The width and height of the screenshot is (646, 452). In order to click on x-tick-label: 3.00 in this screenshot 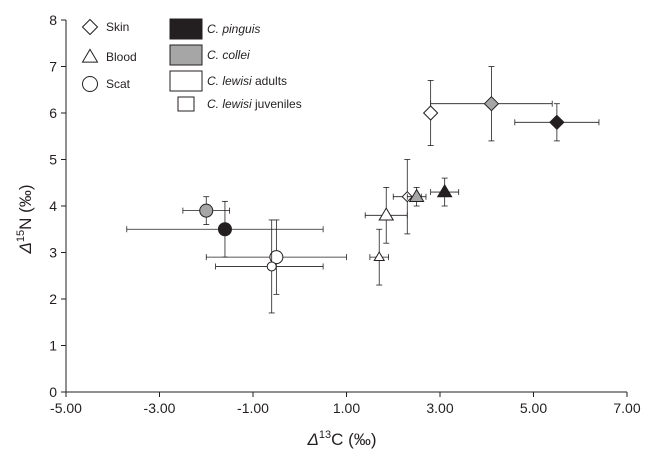, I will do `click(439, 408)`.